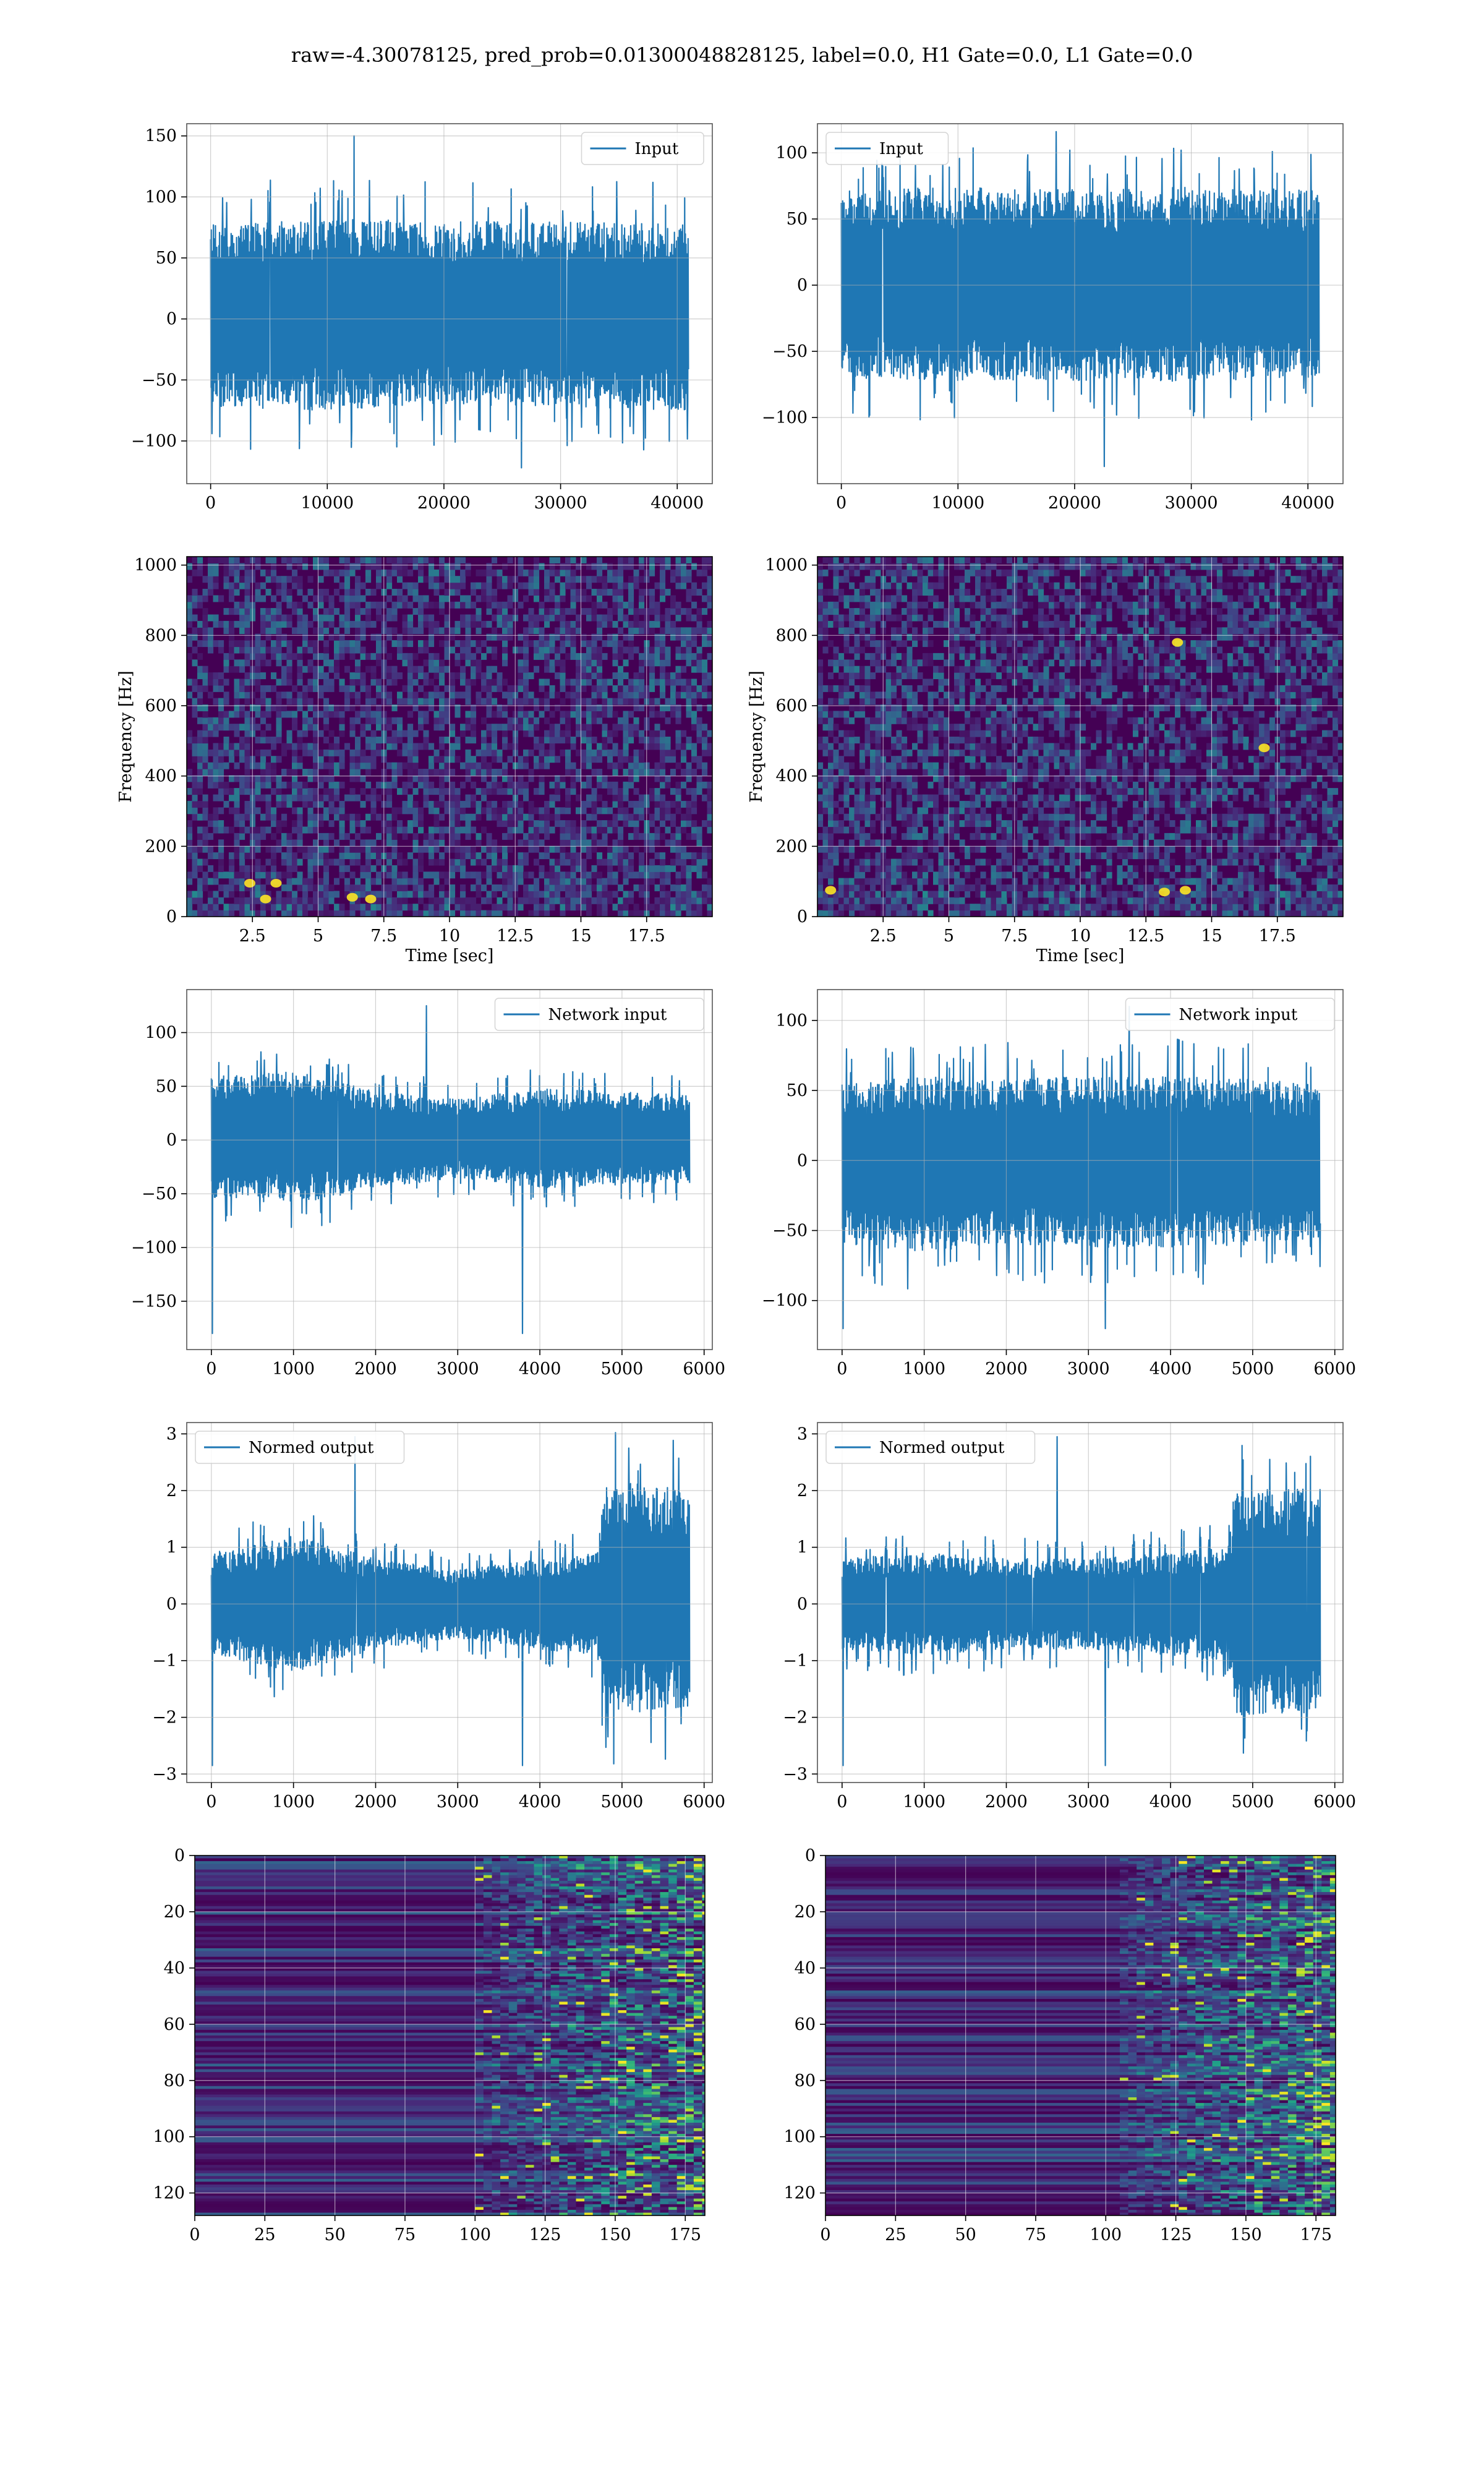  Describe the element at coordinates (155, 565) in the screenshot. I see `y-tick-label: 1000` at that location.